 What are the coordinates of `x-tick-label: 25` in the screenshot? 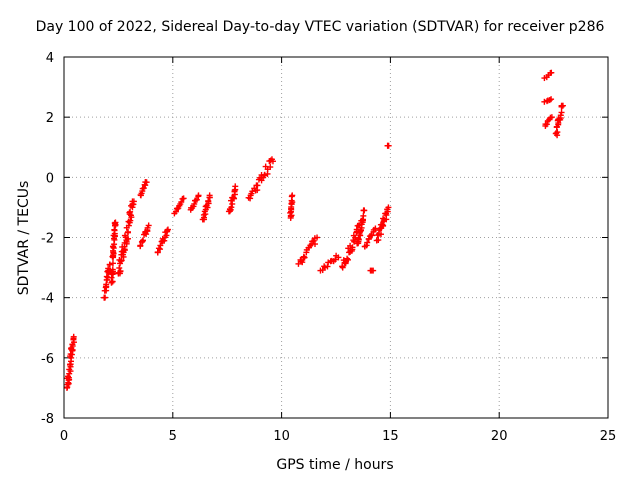 It's located at (608, 436).